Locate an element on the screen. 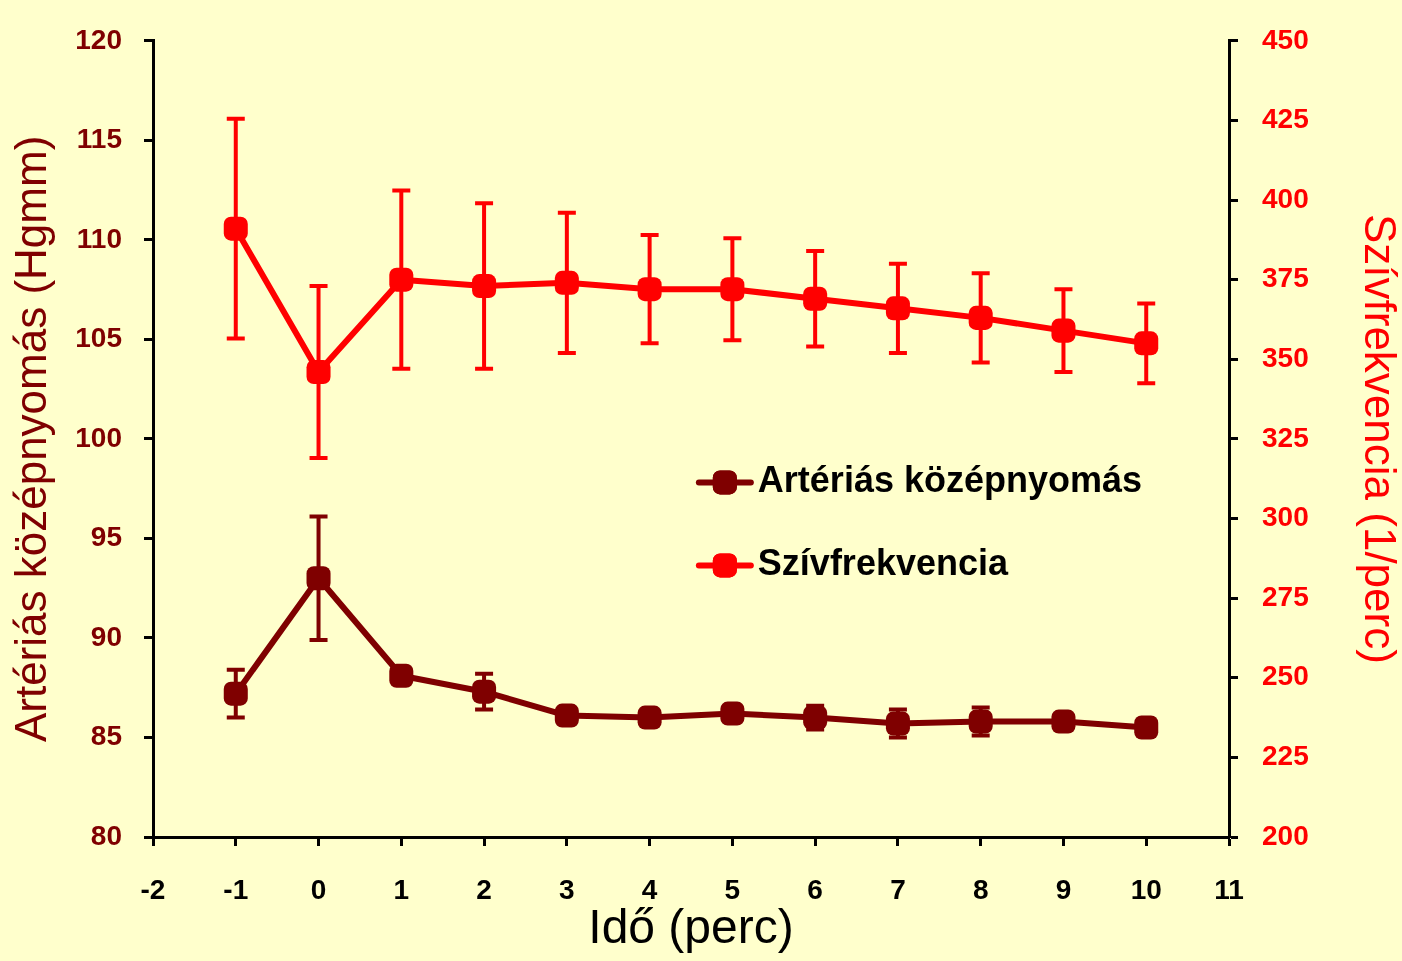 This screenshot has height=961, width=1402. y2-tick-label: 275 is located at coordinates (1285, 596).